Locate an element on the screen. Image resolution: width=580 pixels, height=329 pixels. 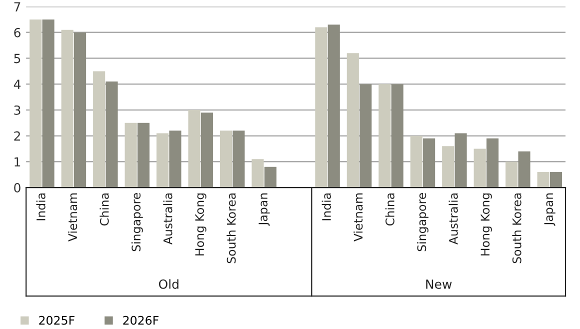
y-tick-label: 6 is located at coordinates (17, 33).